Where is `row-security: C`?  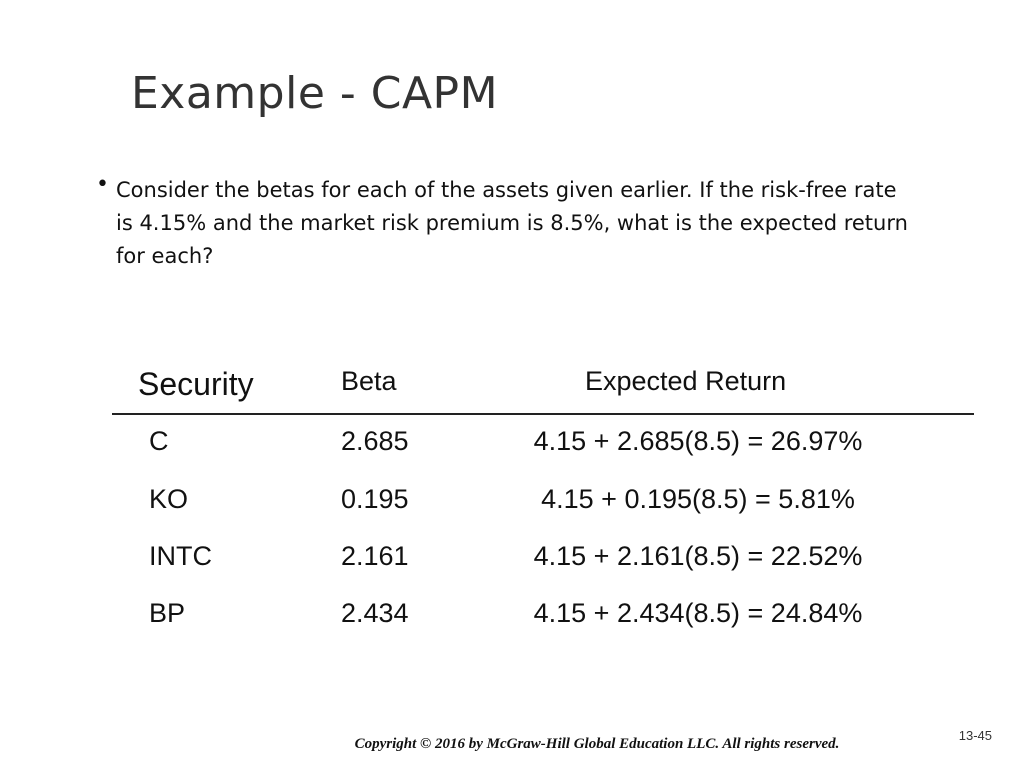
row-security: C is located at coordinates (159, 441).